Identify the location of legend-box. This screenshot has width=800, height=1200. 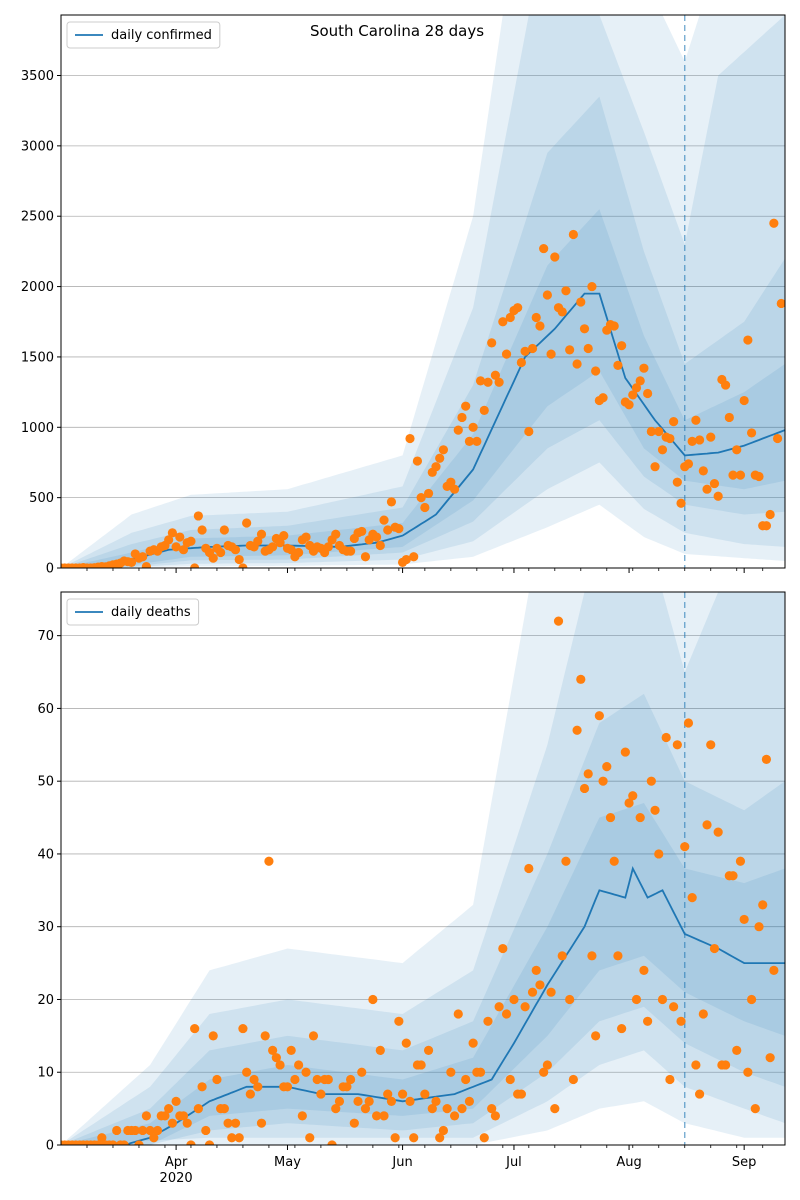
(133, 612).